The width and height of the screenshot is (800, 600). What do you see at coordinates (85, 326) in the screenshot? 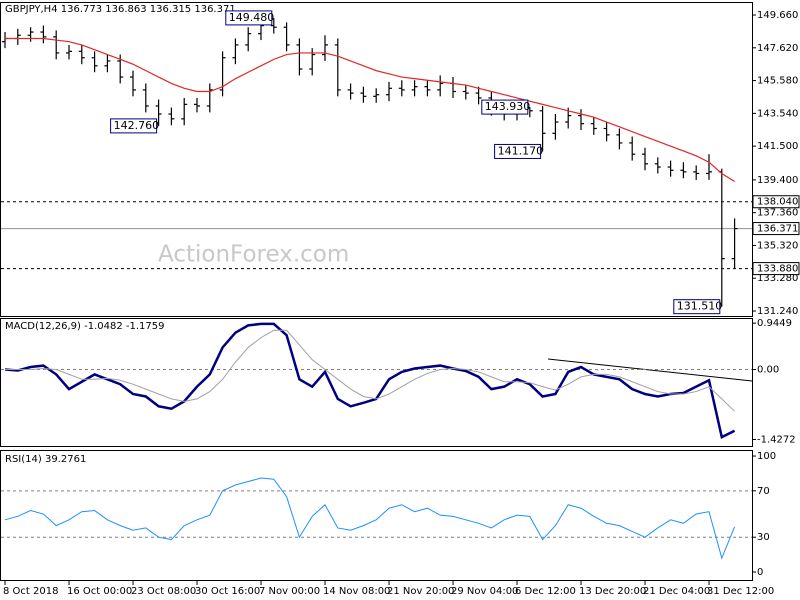
I see `macd-title: MACD(12,26,9) -1.0482 -1.1759` at bounding box center [85, 326].